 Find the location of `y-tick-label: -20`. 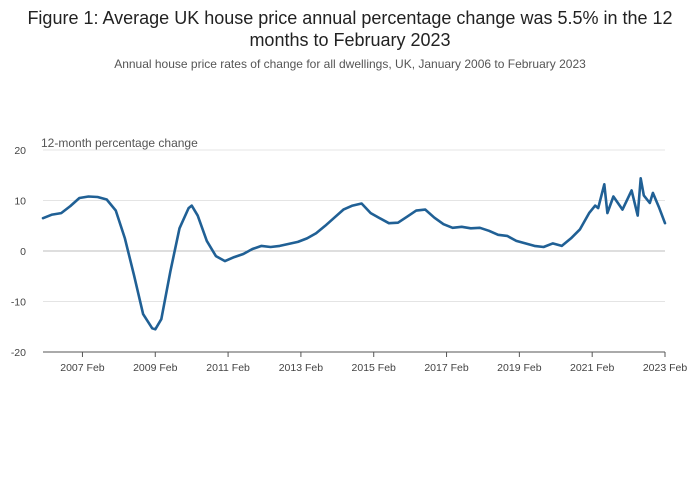

y-tick-label: -20 is located at coordinates (18, 353).